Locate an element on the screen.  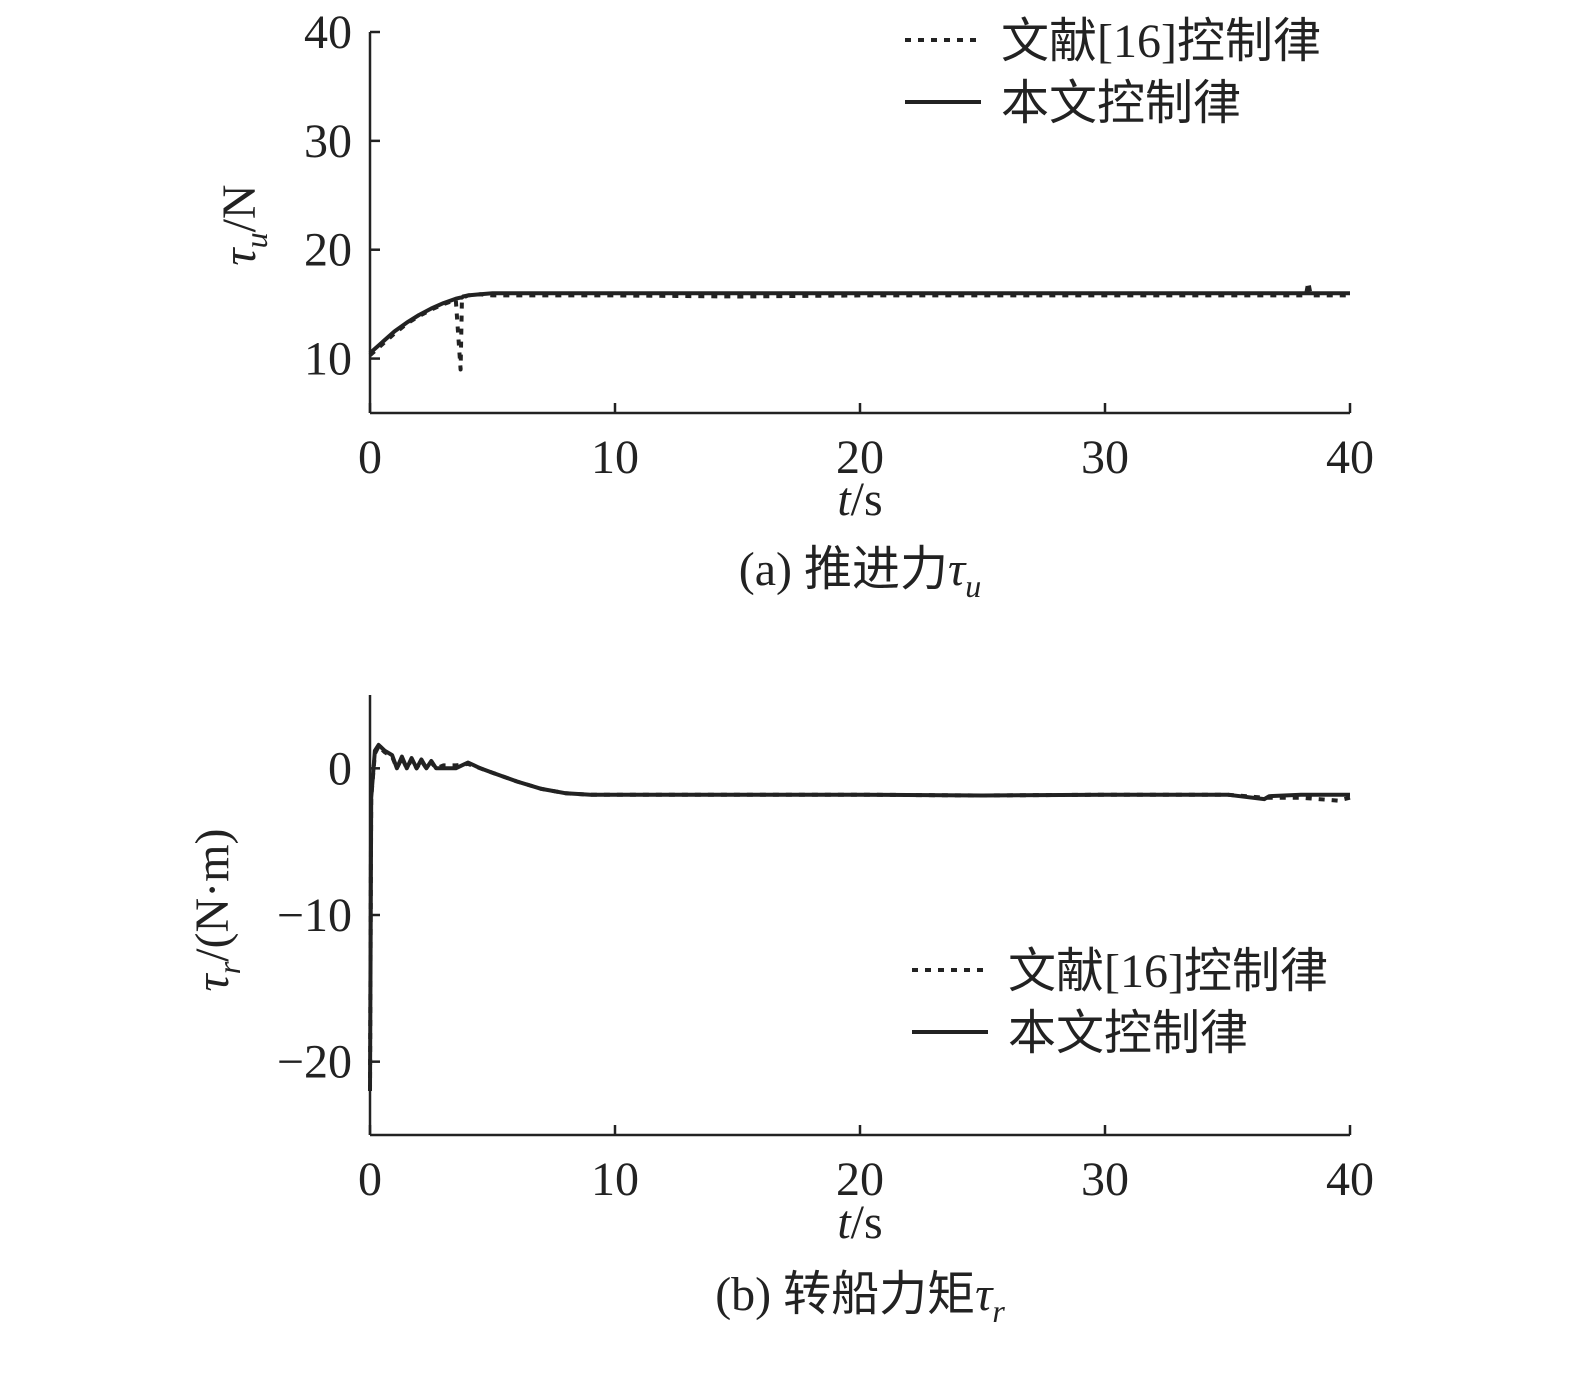
caption-text: (b) 转船力矩 is located at coordinates (845, 1294).